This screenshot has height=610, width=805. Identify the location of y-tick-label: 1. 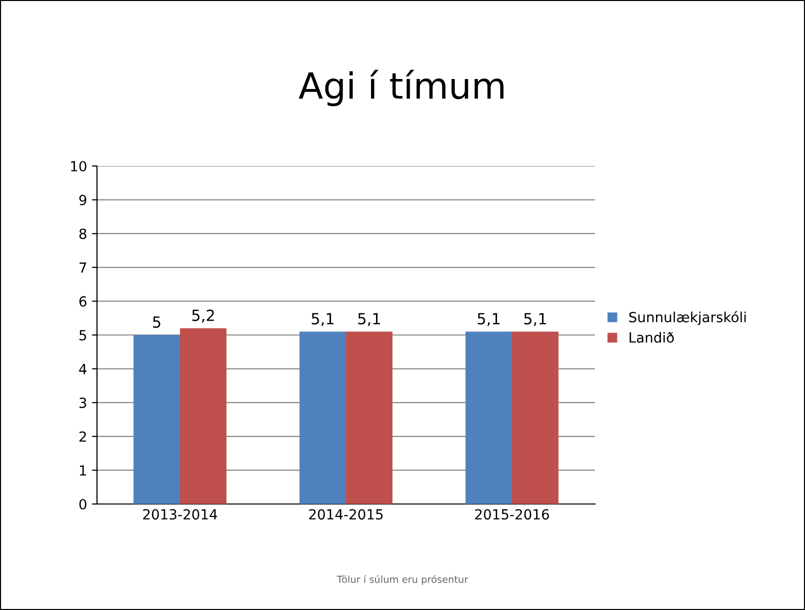
(83, 470).